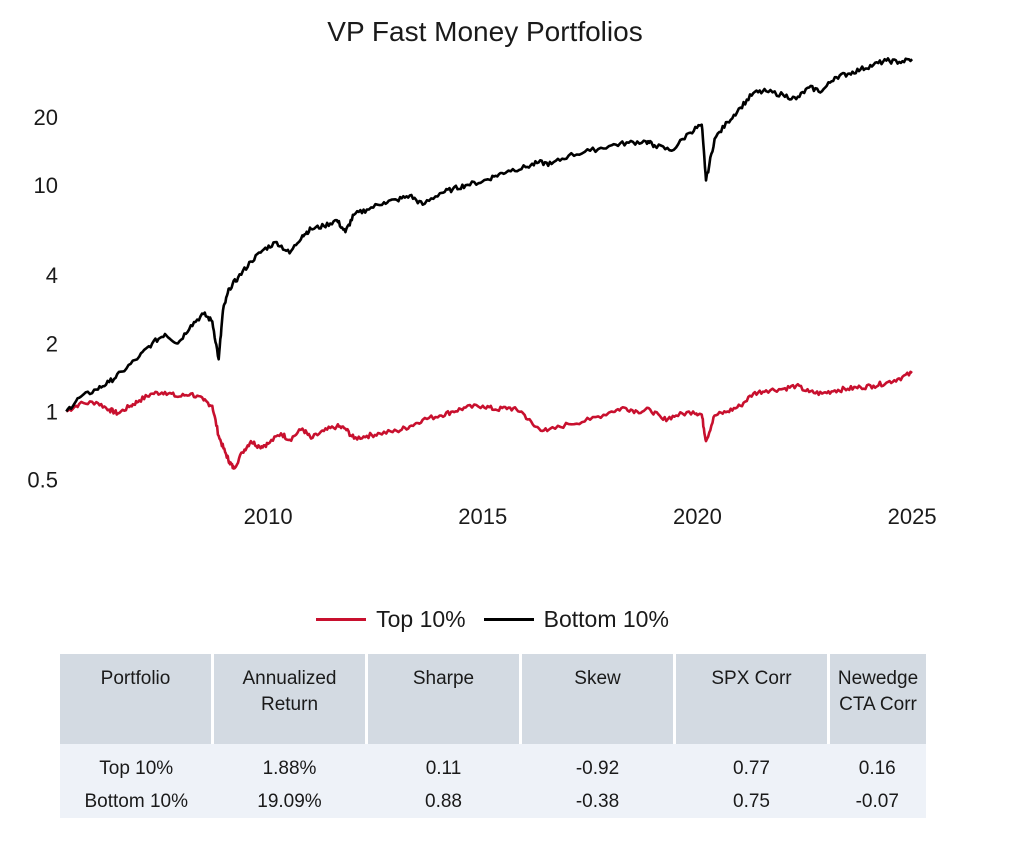  I want to click on x-tick-label: 2015, so click(482, 516).